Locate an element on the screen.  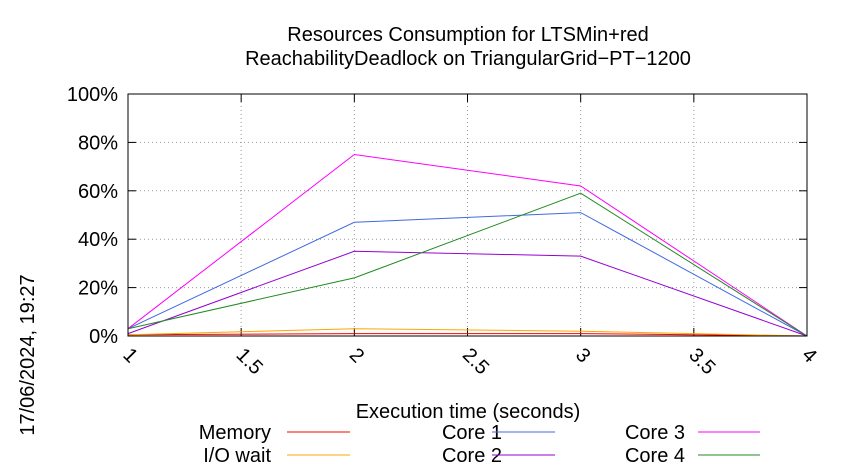
x-axis-label: Execution time (seconds) is located at coordinates (468, 412).